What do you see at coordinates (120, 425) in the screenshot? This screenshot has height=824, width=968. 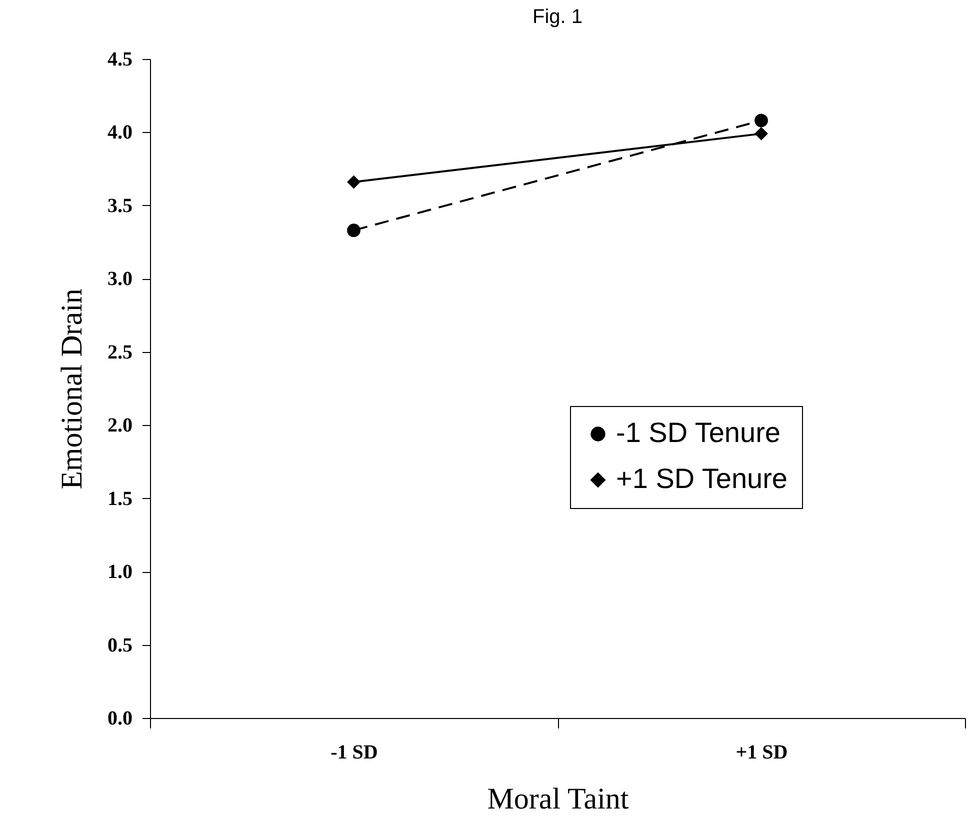 I see `y-tick-label: 2.0` at bounding box center [120, 425].